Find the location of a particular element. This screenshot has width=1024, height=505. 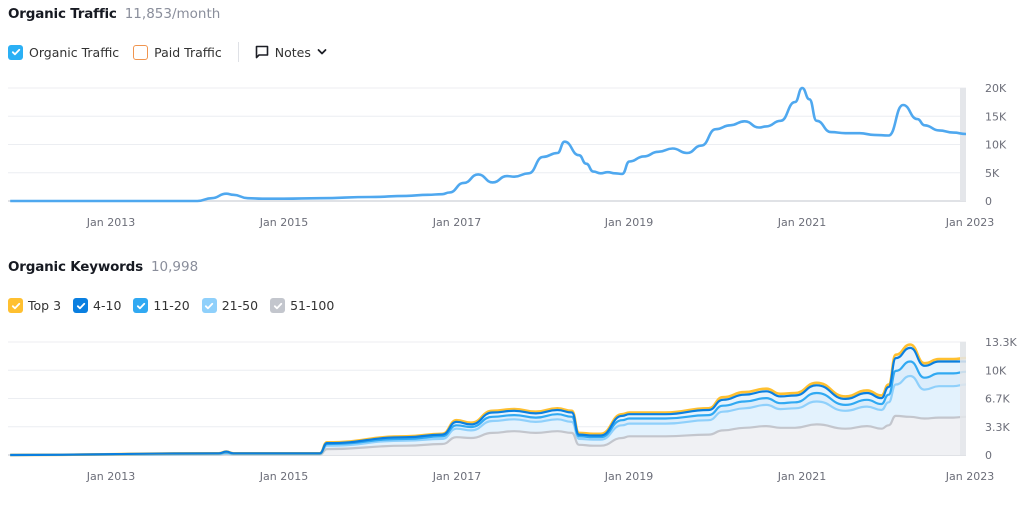

keywords-legend: Top 3 4-10 11-20 21-50 51-100 is located at coordinates (177, 305).